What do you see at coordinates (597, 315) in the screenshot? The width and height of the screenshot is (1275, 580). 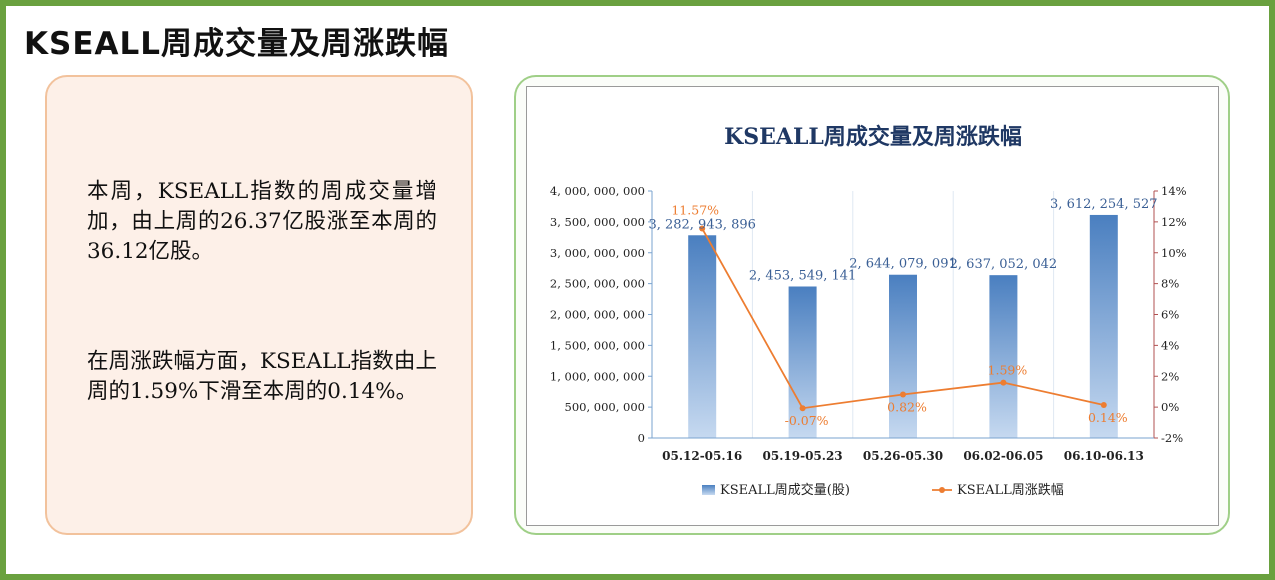 I see `left-axis-tick-label: 2, 000, 000, 000` at bounding box center [597, 315].